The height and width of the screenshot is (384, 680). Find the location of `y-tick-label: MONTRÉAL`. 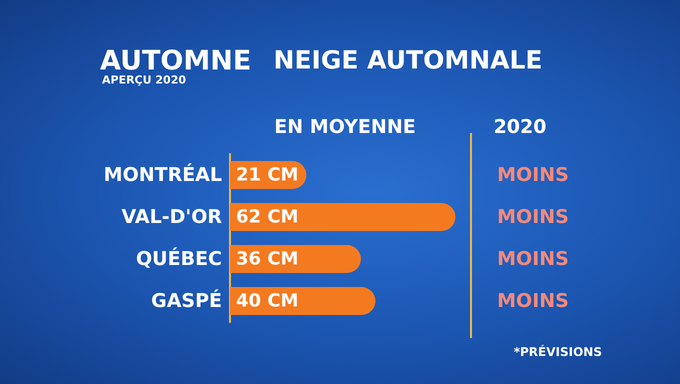

y-tick-label: MONTRÉAL is located at coordinates (163, 174).